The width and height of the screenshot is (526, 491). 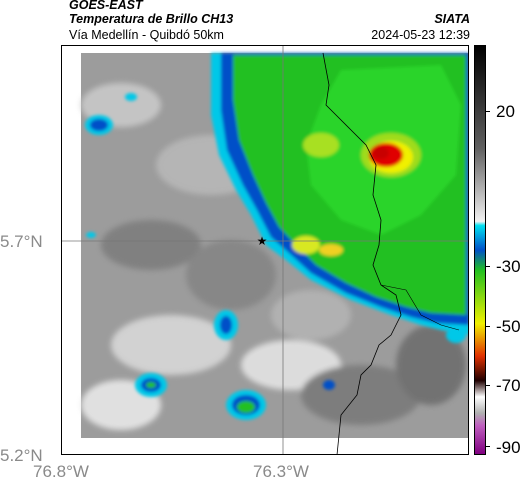 What do you see at coordinates (61, 471) in the screenshot?
I see `lon-label-76-8: 76.8°W` at bounding box center [61, 471].